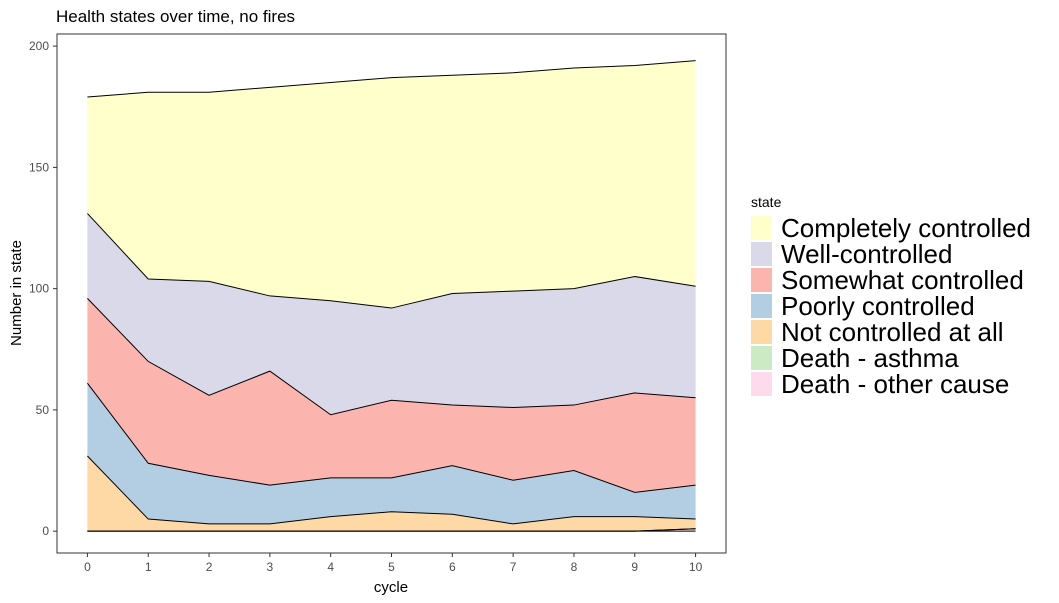  What do you see at coordinates (270, 567) in the screenshot?
I see `x-tick-label: 3` at bounding box center [270, 567].